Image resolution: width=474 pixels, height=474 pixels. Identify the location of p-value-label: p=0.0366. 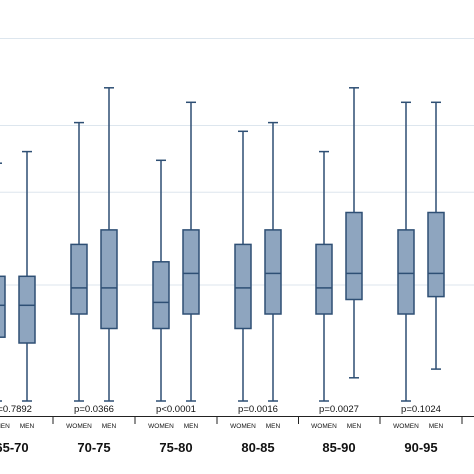
(94, 409).